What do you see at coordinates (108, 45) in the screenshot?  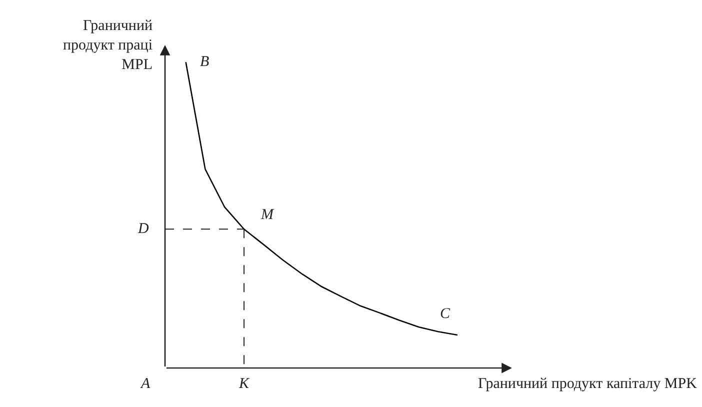 I see `y-axis-title: Граничний продукт праці MPL` at bounding box center [108, 45].